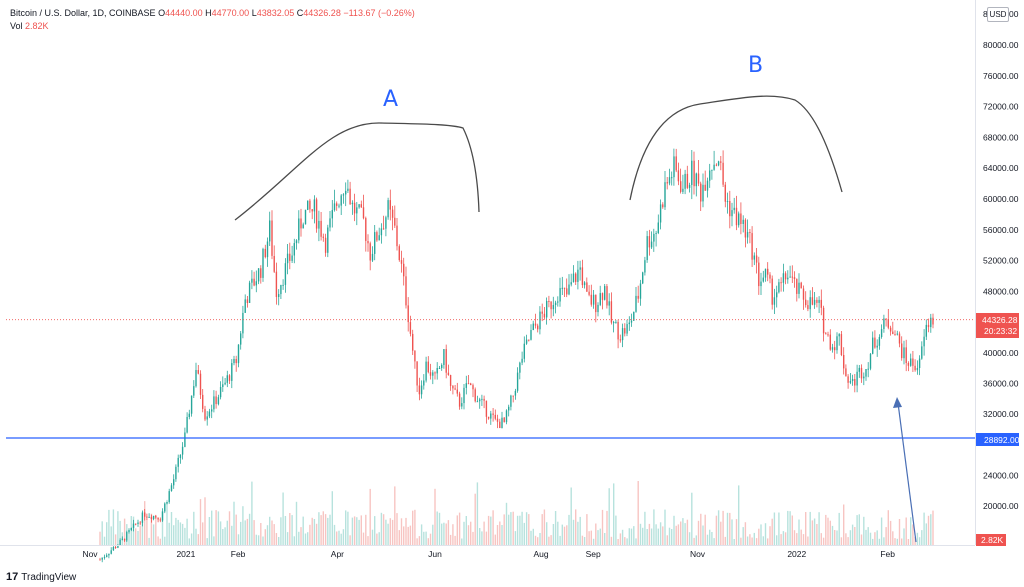  I want to click on arc-b, so click(736, 148).